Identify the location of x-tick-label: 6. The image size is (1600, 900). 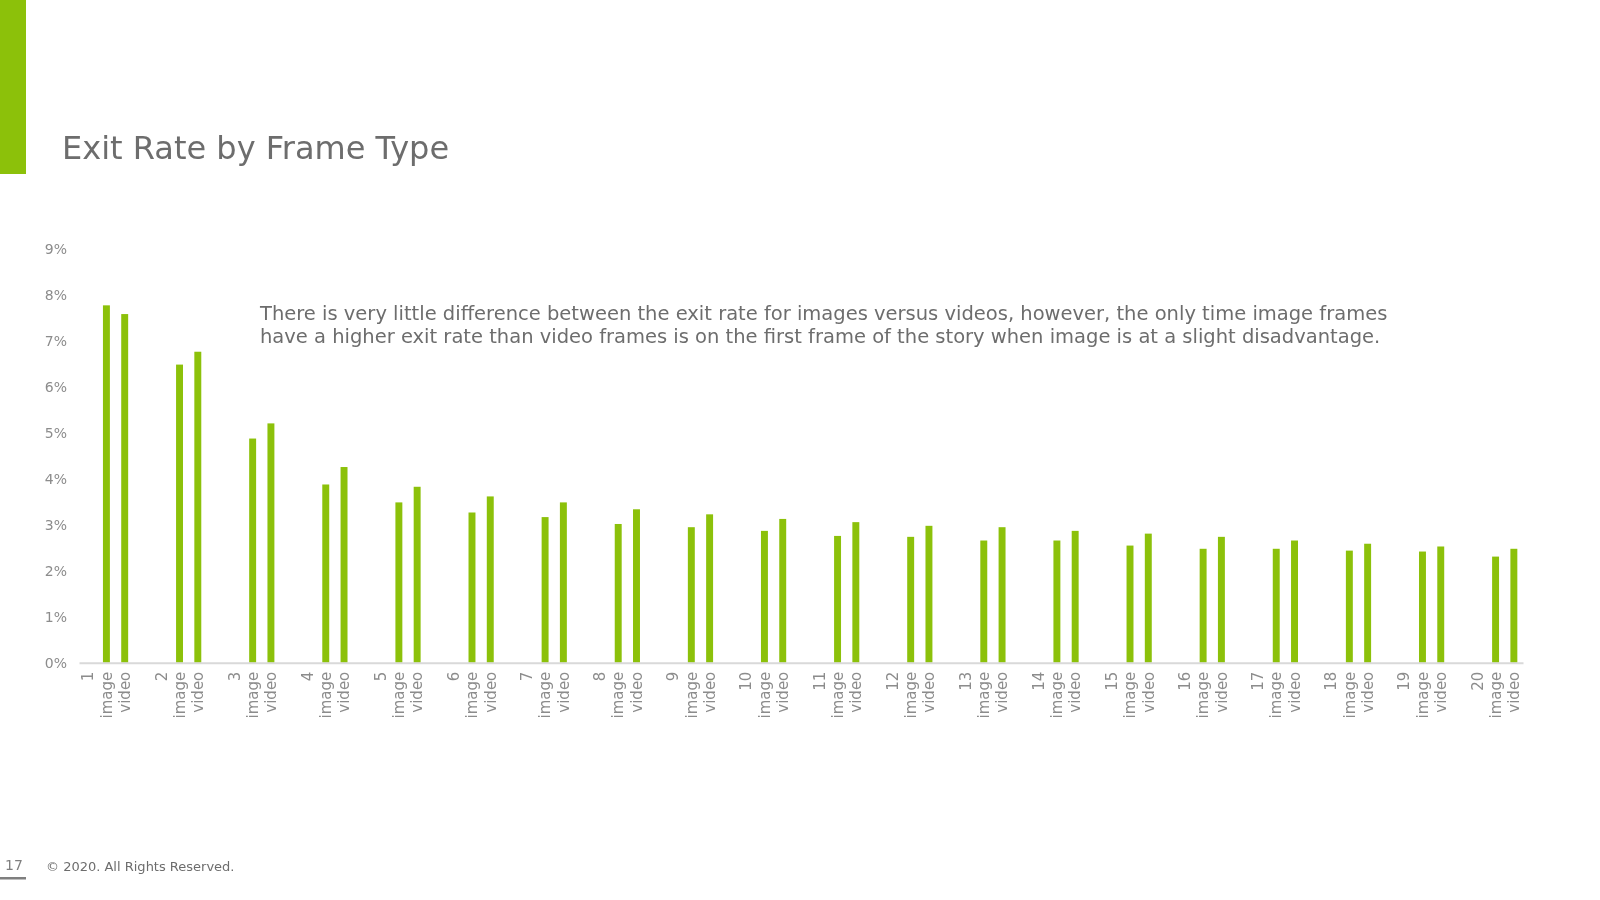
(453, 676).